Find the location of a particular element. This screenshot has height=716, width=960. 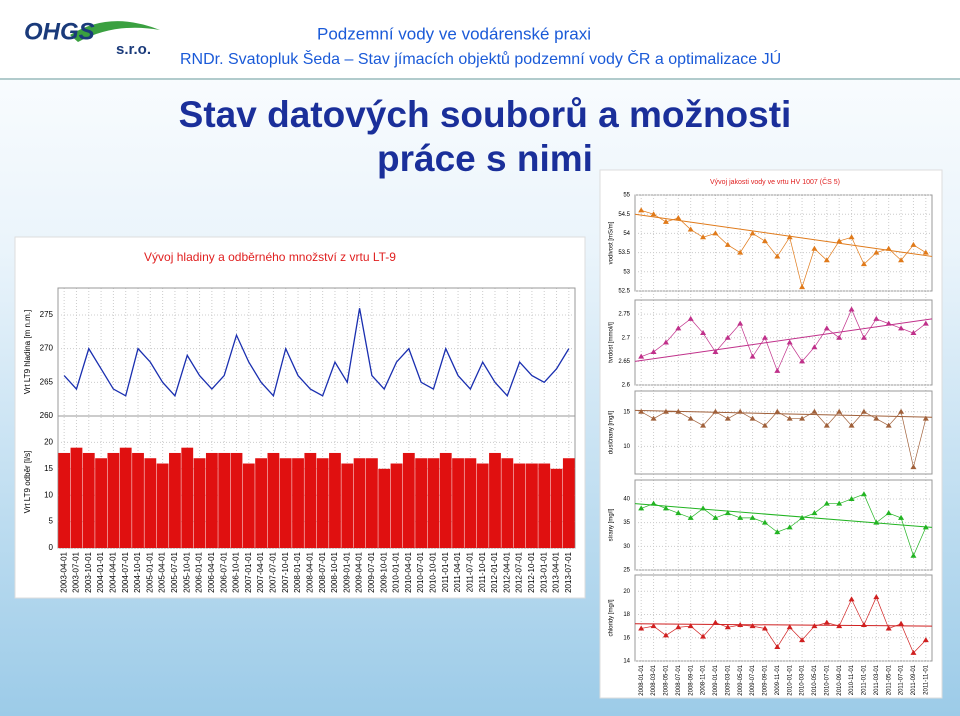

y-tick-label: 10 is located at coordinates (48, 494).